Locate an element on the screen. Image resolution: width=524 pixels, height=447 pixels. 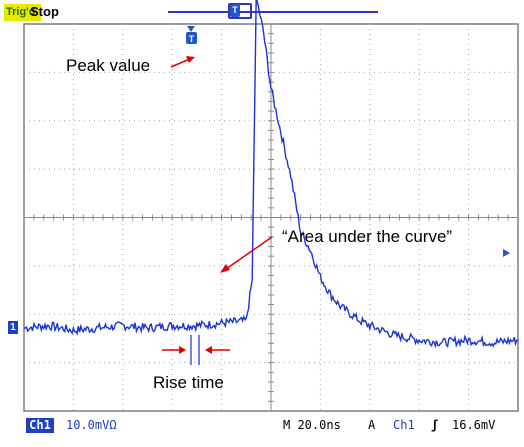
rise-arrowhead-right is located at coordinates (208, 350).